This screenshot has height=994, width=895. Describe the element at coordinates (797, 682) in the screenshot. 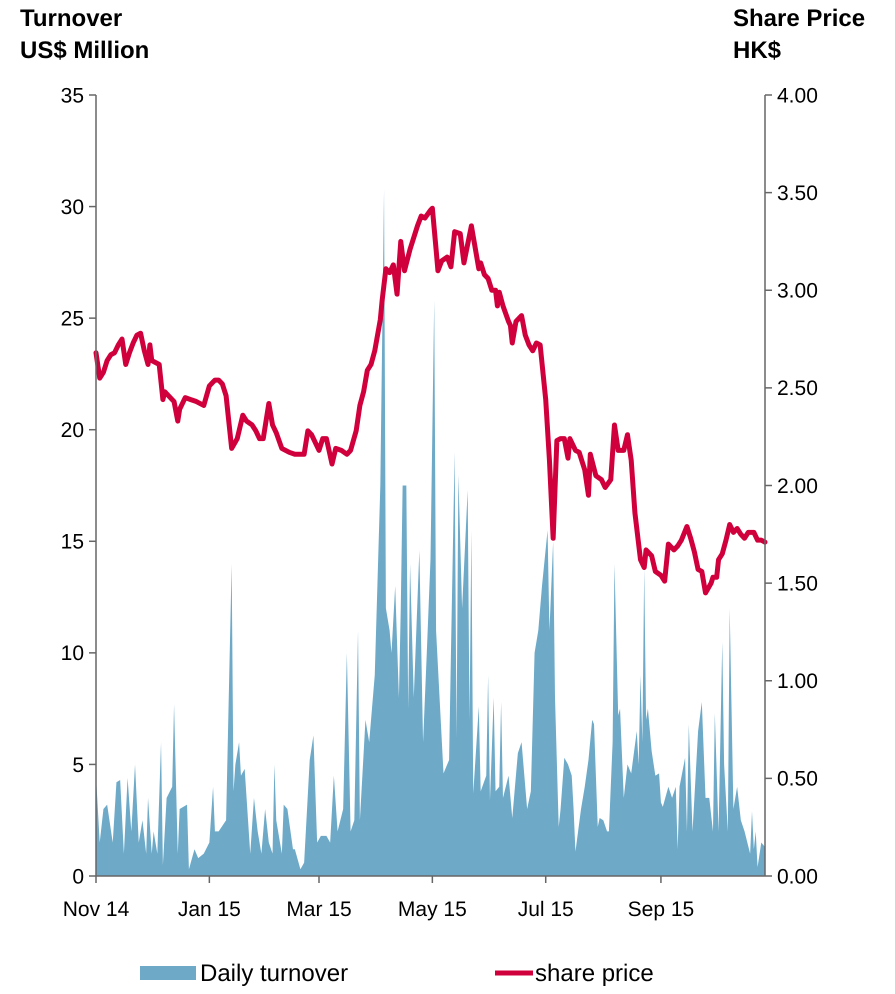

I see `y2-tick-label: 1.00` at that location.